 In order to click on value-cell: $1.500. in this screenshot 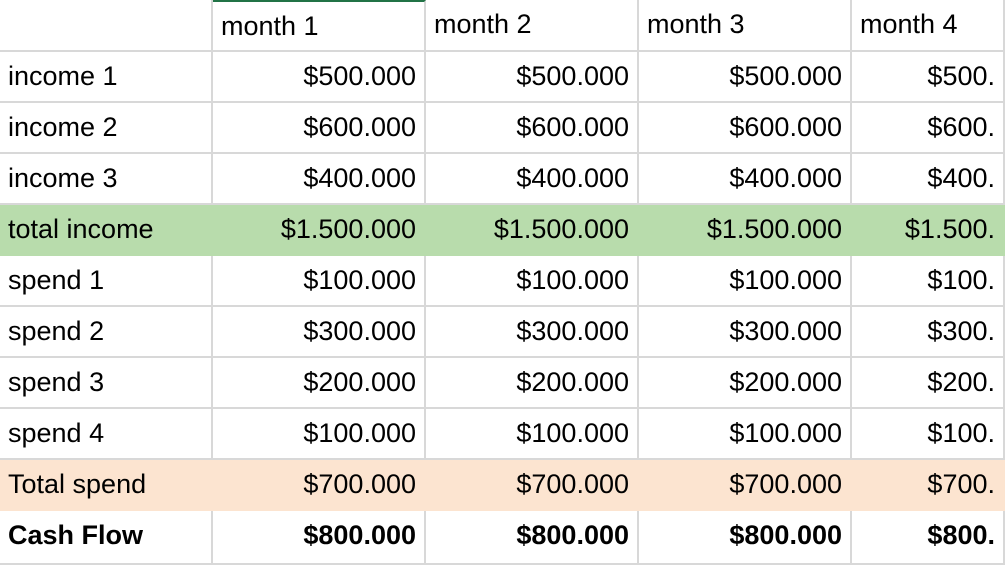, I will do `click(928, 230)`.